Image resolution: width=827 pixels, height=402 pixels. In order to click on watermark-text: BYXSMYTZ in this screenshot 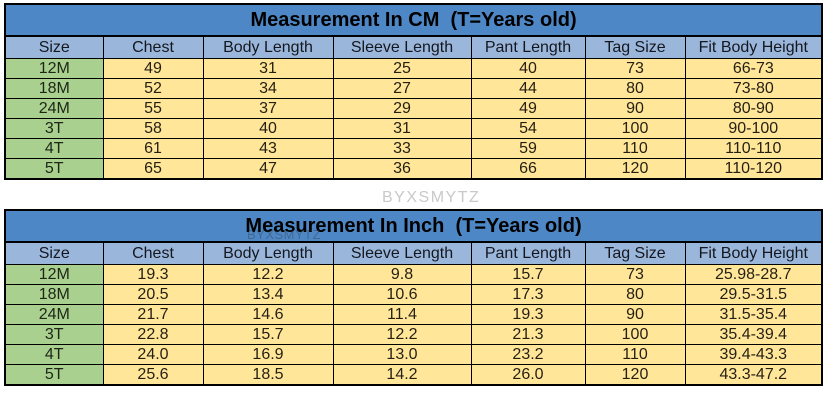, I will do `click(431, 197)`.